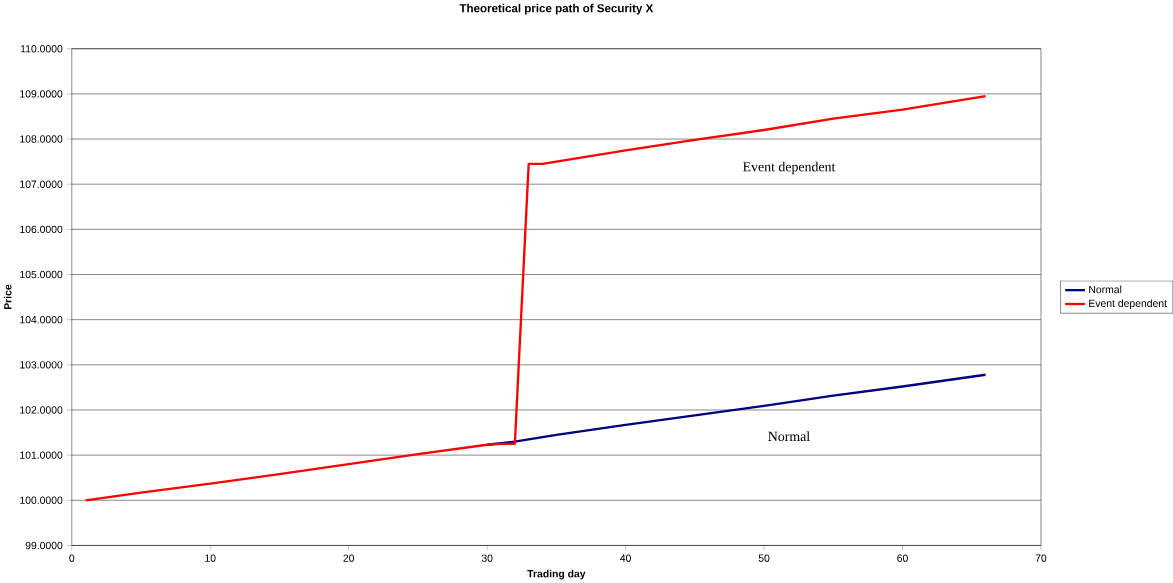  Describe the element at coordinates (556, 9) in the screenshot. I see `chart-title: Theoretical price path of Security X` at that location.